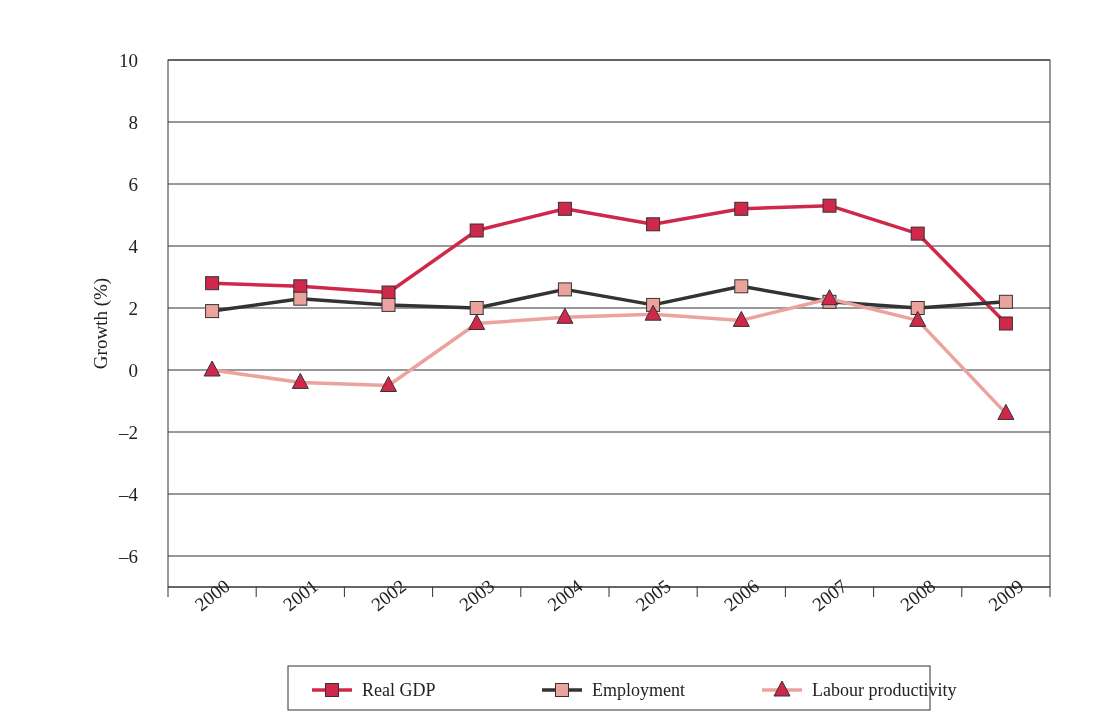 This screenshot has width=1117, height=720. Describe the element at coordinates (300, 595) in the screenshot. I see `x-tick-label: 2001` at that location.